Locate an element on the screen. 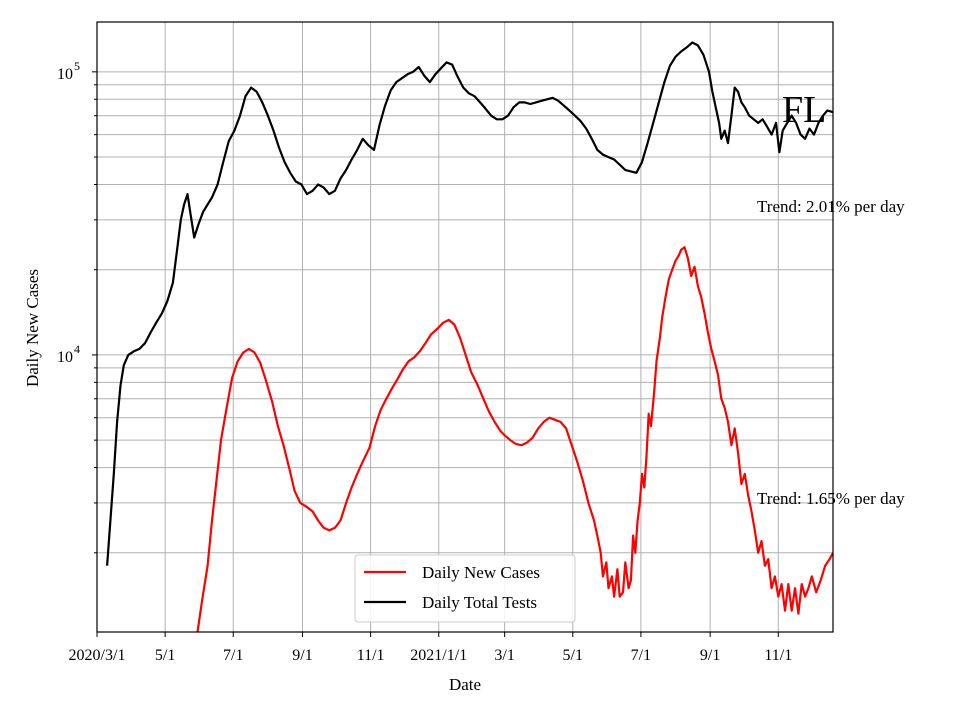  legend-label-cases: Daily New Cases is located at coordinates (481, 572).